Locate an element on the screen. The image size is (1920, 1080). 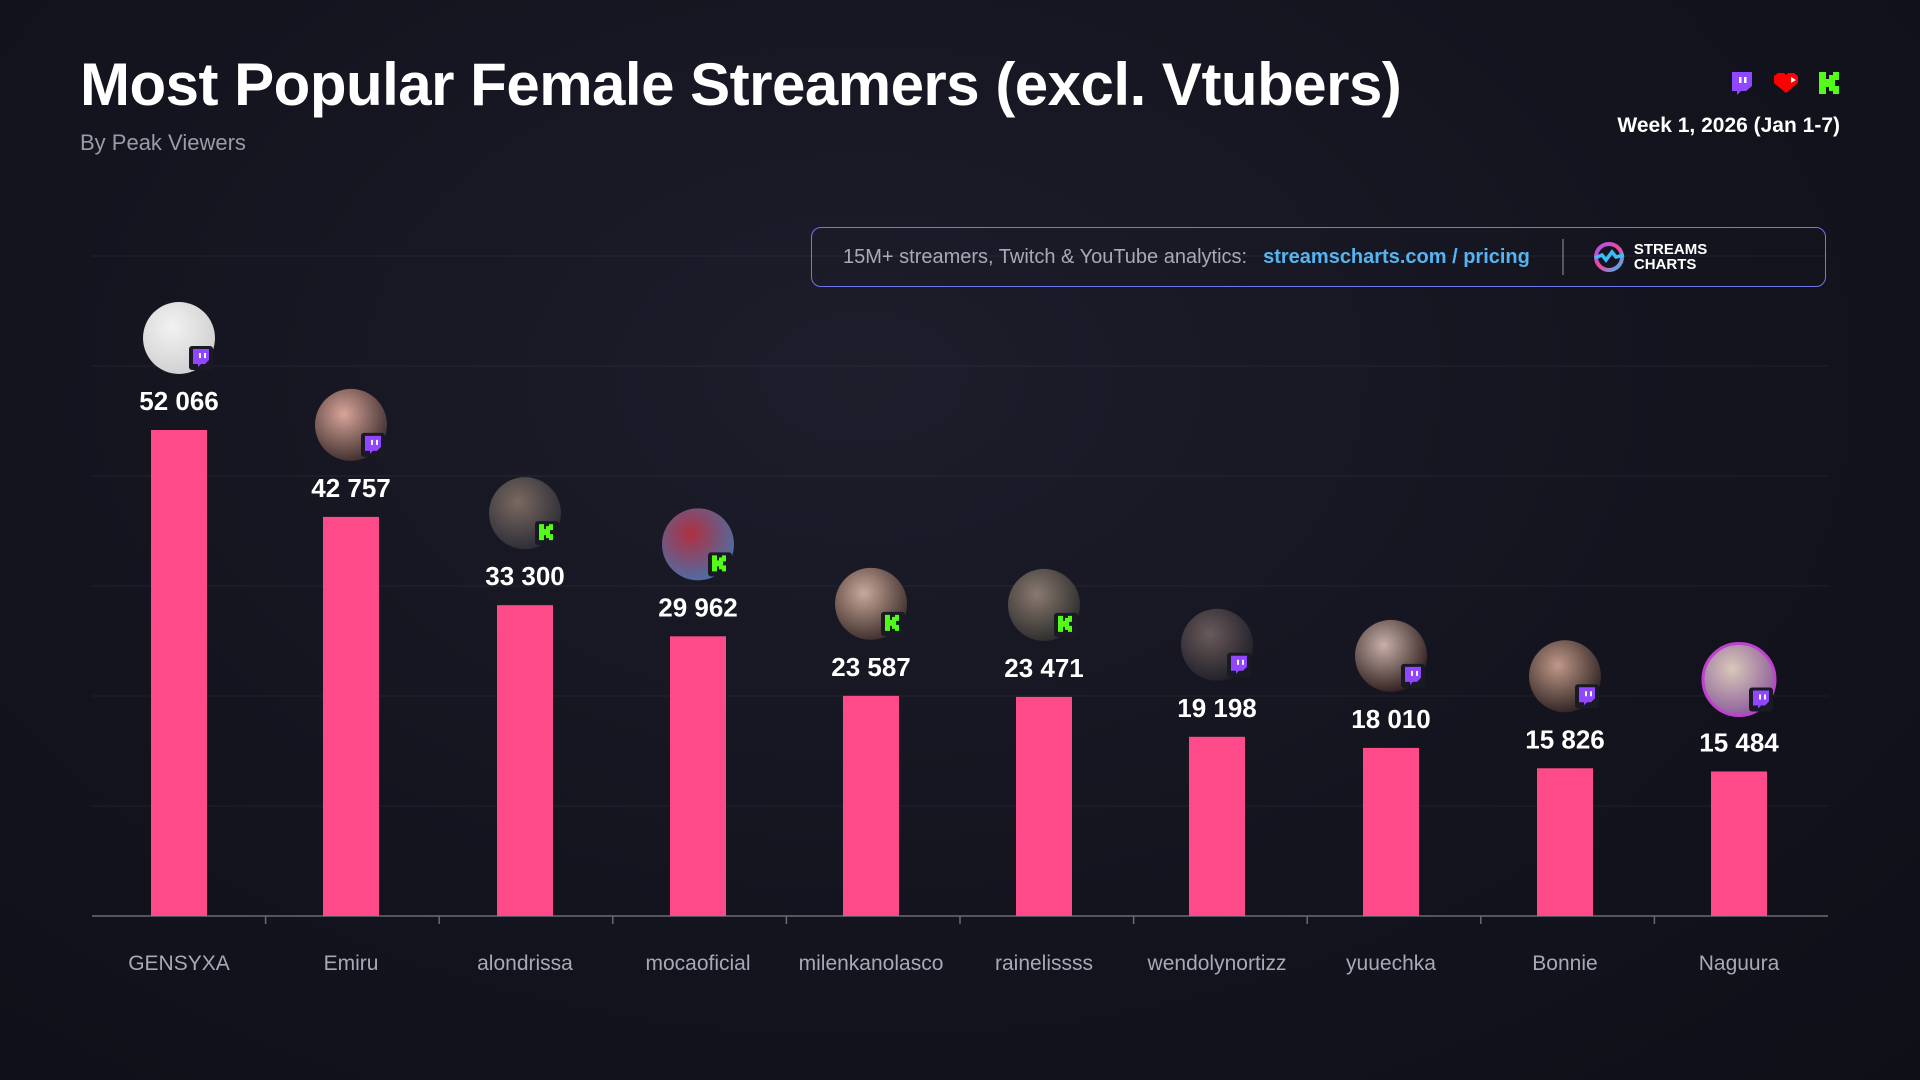
bar-group: 23 471 rainelissss is located at coordinates (1044, 771).